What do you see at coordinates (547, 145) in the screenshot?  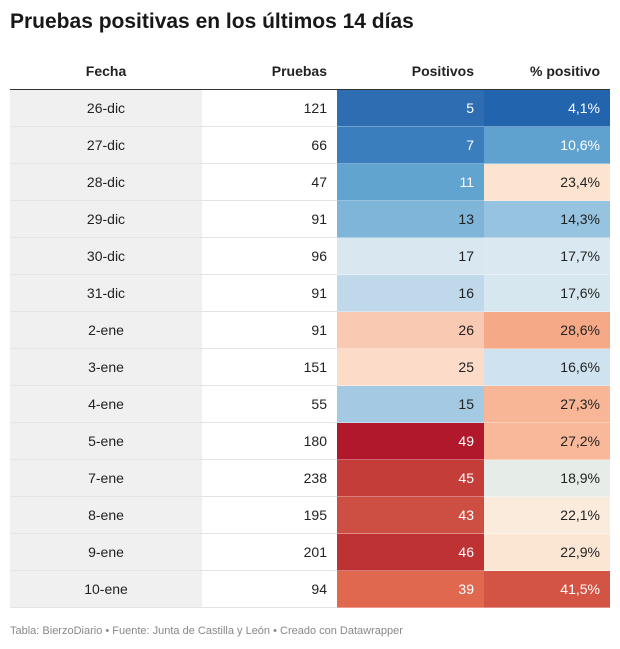 I see `cell-pct-positivo: 10,6%` at bounding box center [547, 145].